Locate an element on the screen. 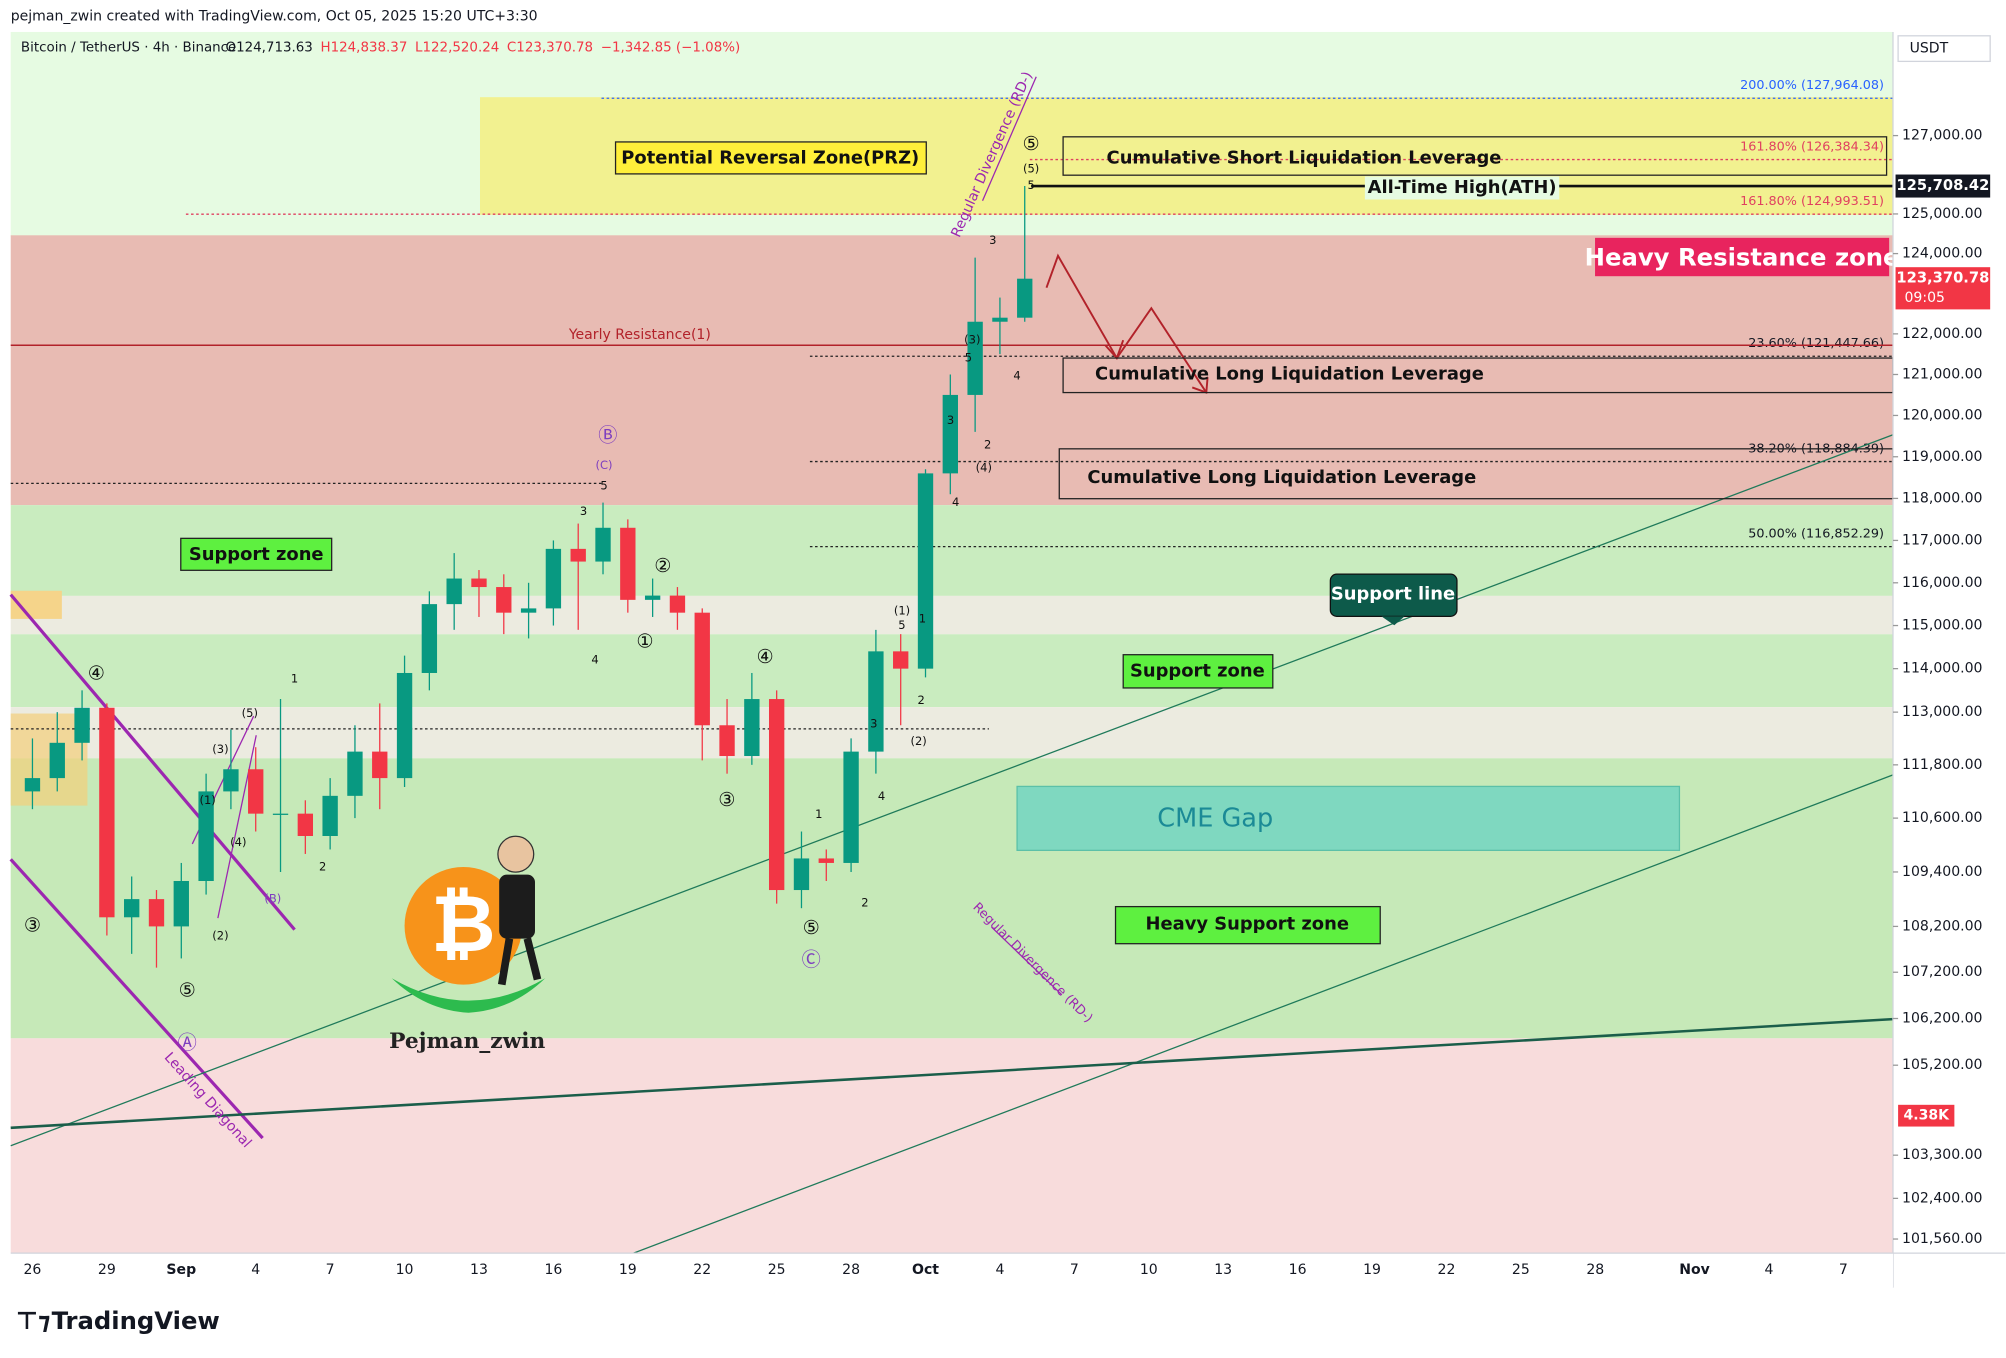 Image resolution: width=2006 pixels, height=1358 pixels. y-tick-label: 122,000.00 is located at coordinates (1942, 334).